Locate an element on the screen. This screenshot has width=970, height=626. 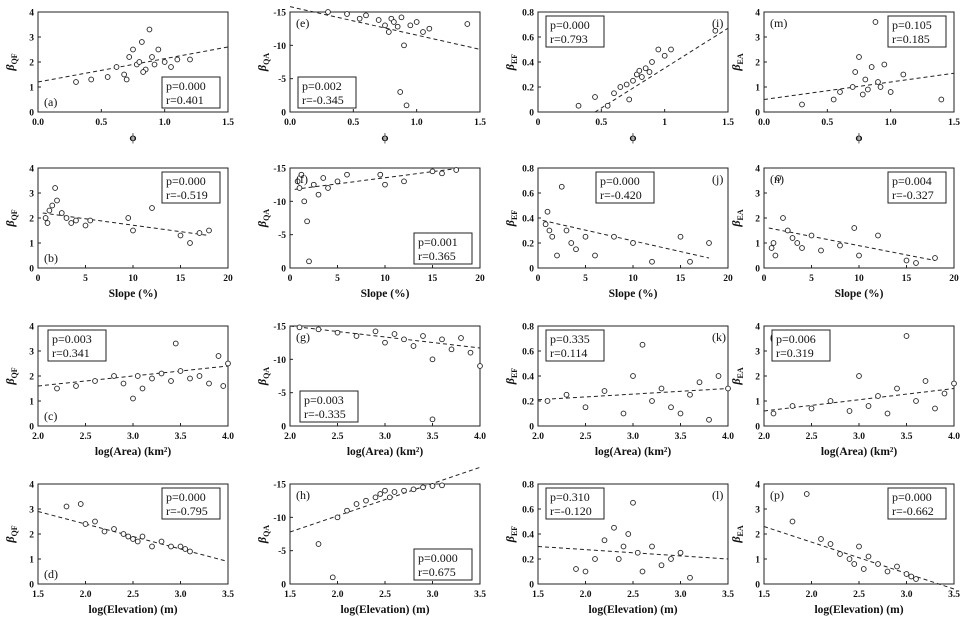
y-tick-label: 1 is located at coordinates (757, 403).